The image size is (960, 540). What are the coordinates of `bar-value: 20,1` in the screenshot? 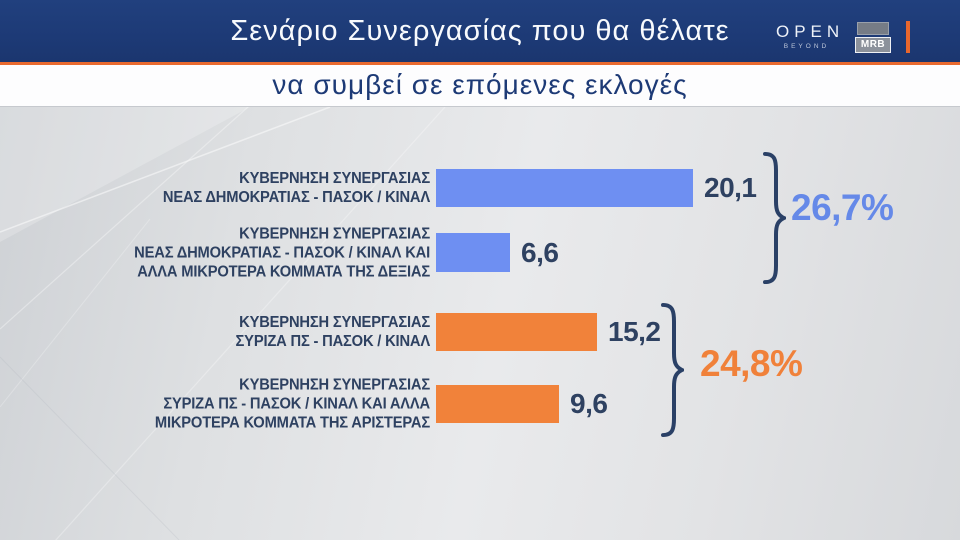 It's located at (730, 187).